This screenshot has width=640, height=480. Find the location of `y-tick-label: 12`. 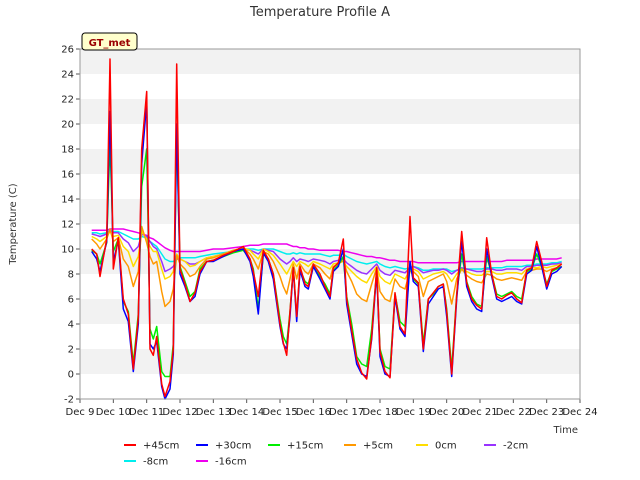

y-tick-label: 12 is located at coordinates (67, 225).